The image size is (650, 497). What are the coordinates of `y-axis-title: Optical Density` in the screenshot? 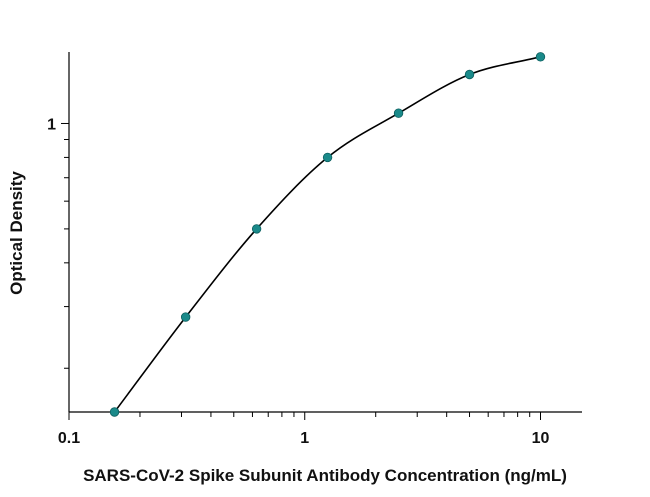 It's located at (16, 233).